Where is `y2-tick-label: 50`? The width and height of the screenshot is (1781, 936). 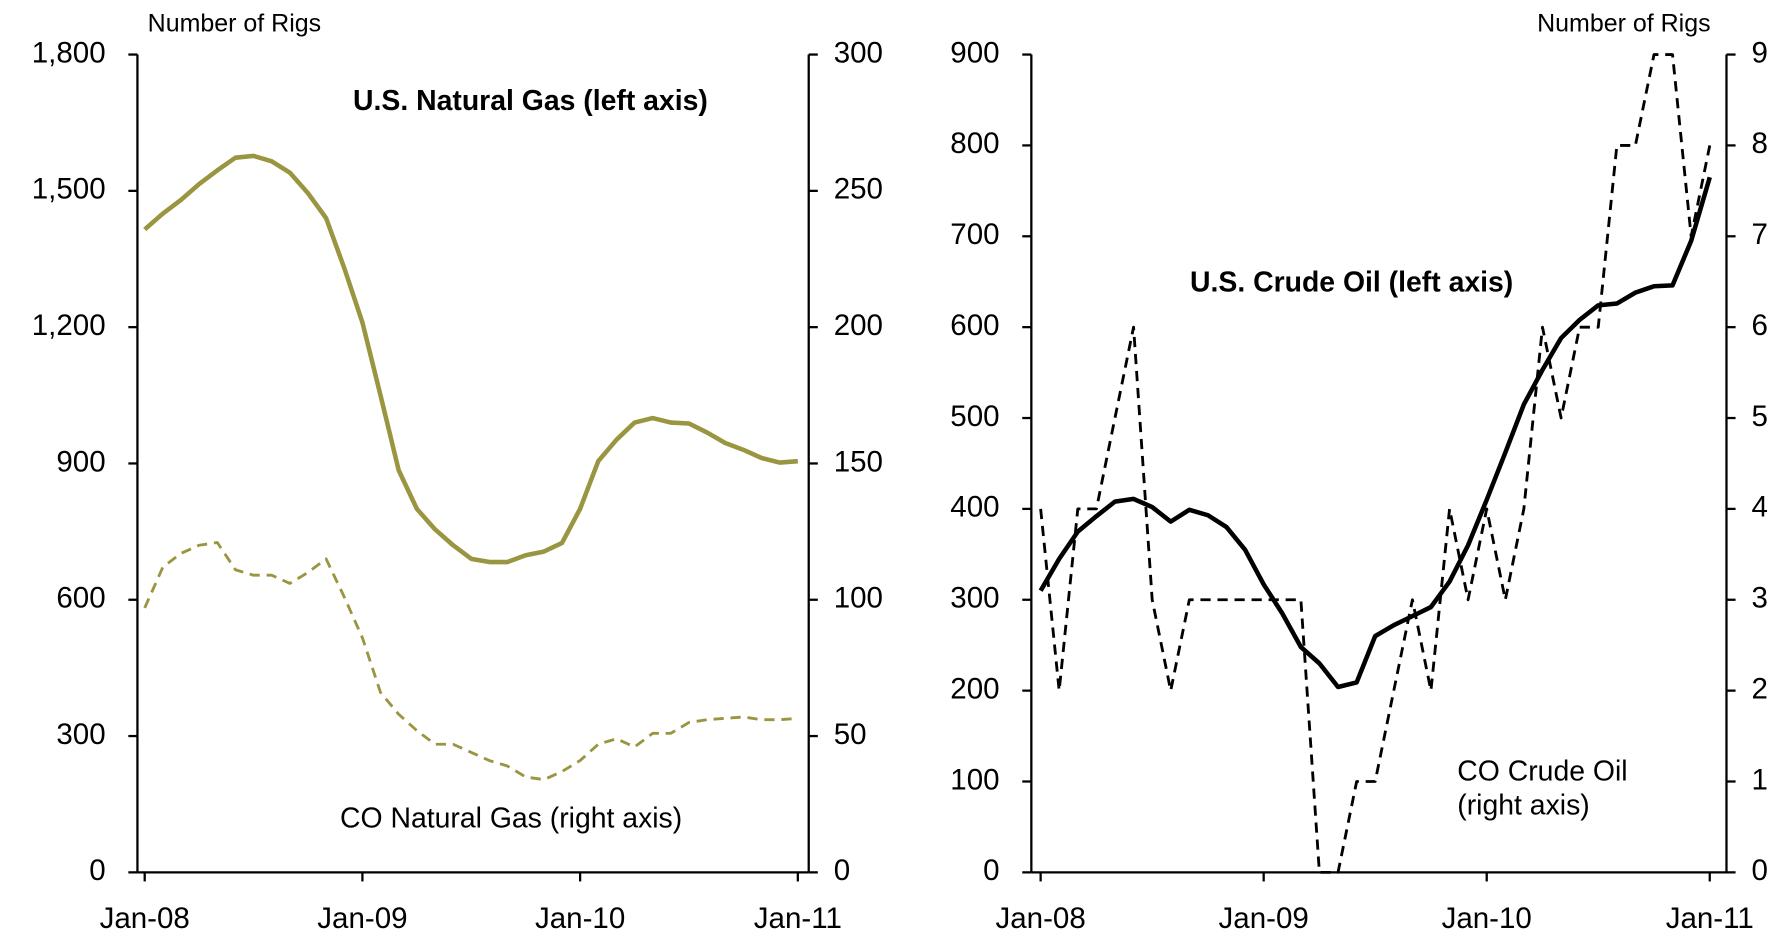
y2-tick-label: 50 is located at coordinates (850, 734).